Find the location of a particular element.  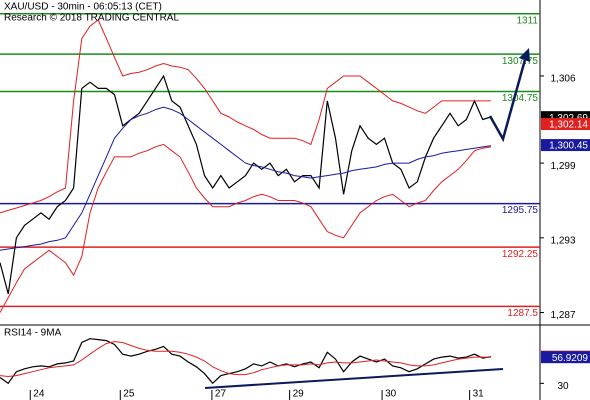

level-label: 1304.75 is located at coordinates (520, 98).